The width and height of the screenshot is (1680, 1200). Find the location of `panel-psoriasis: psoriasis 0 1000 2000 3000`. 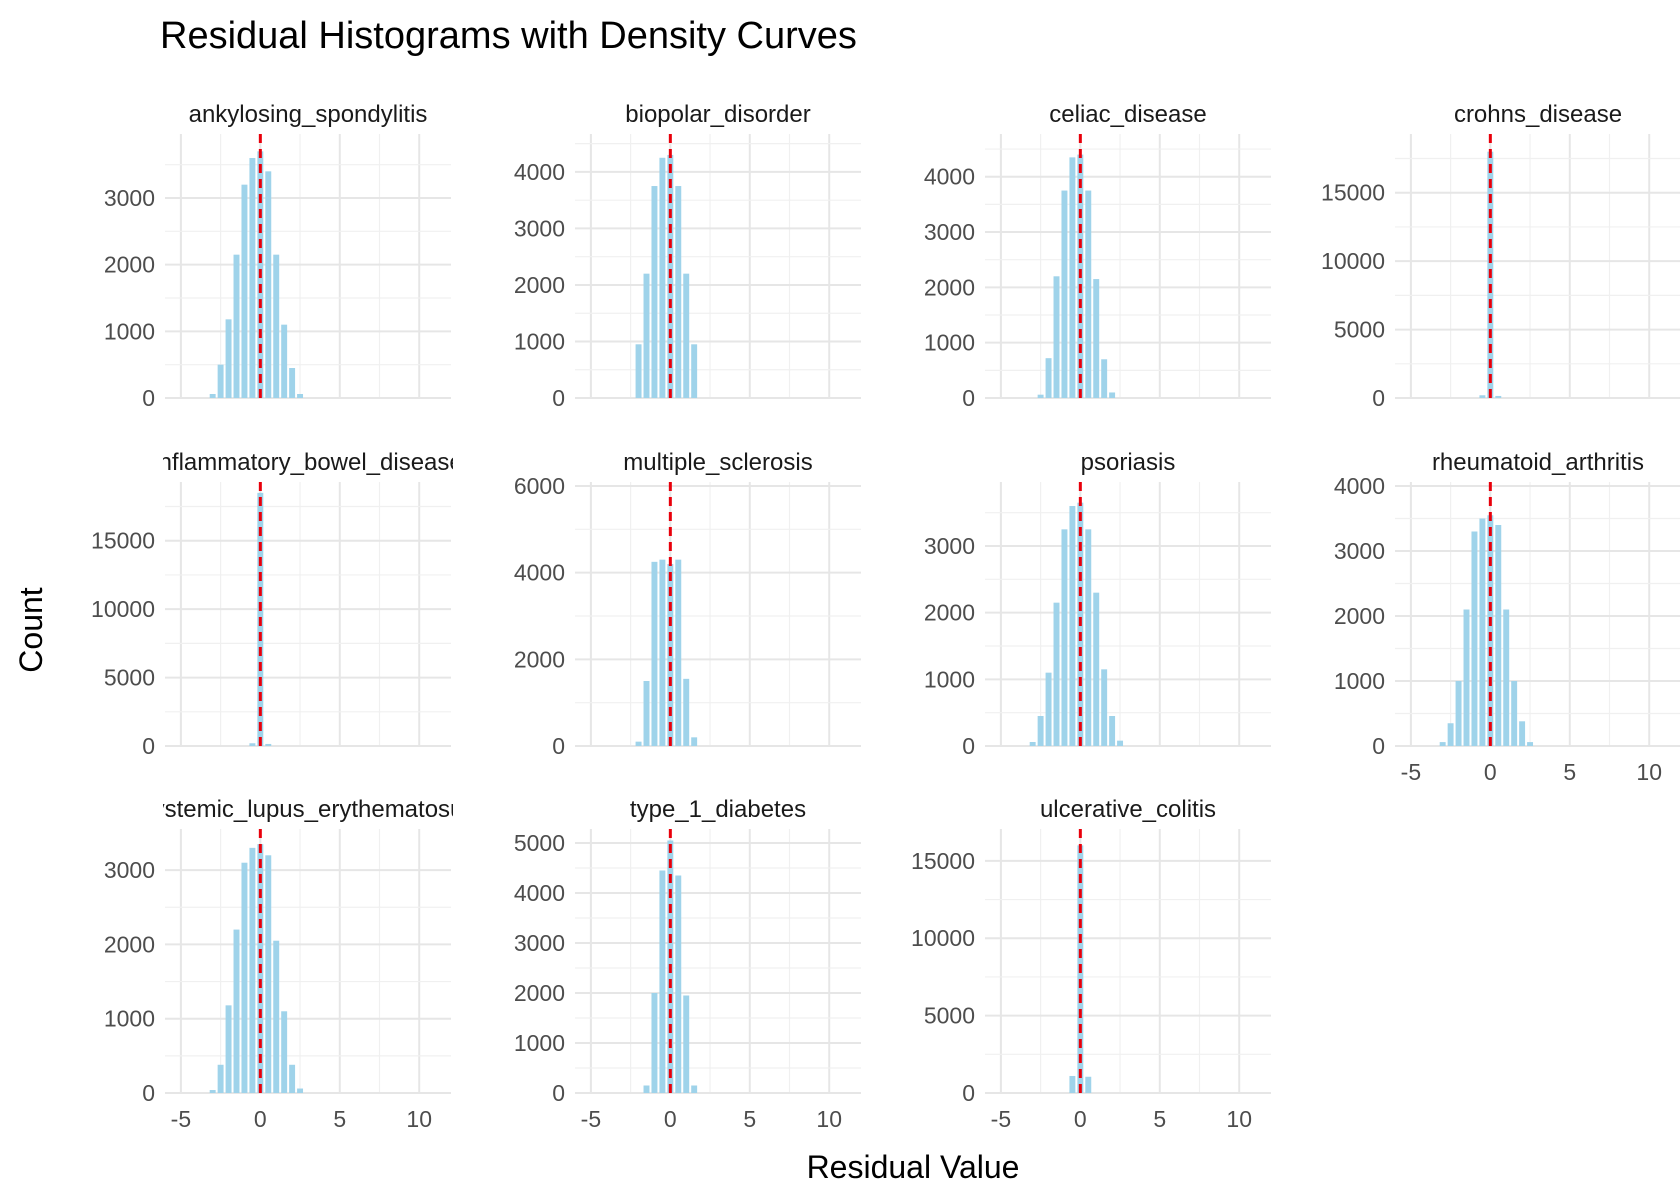

panel-psoriasis: psoriasis 0 1000 2000 3000 is located at coordinates (1097, 604).